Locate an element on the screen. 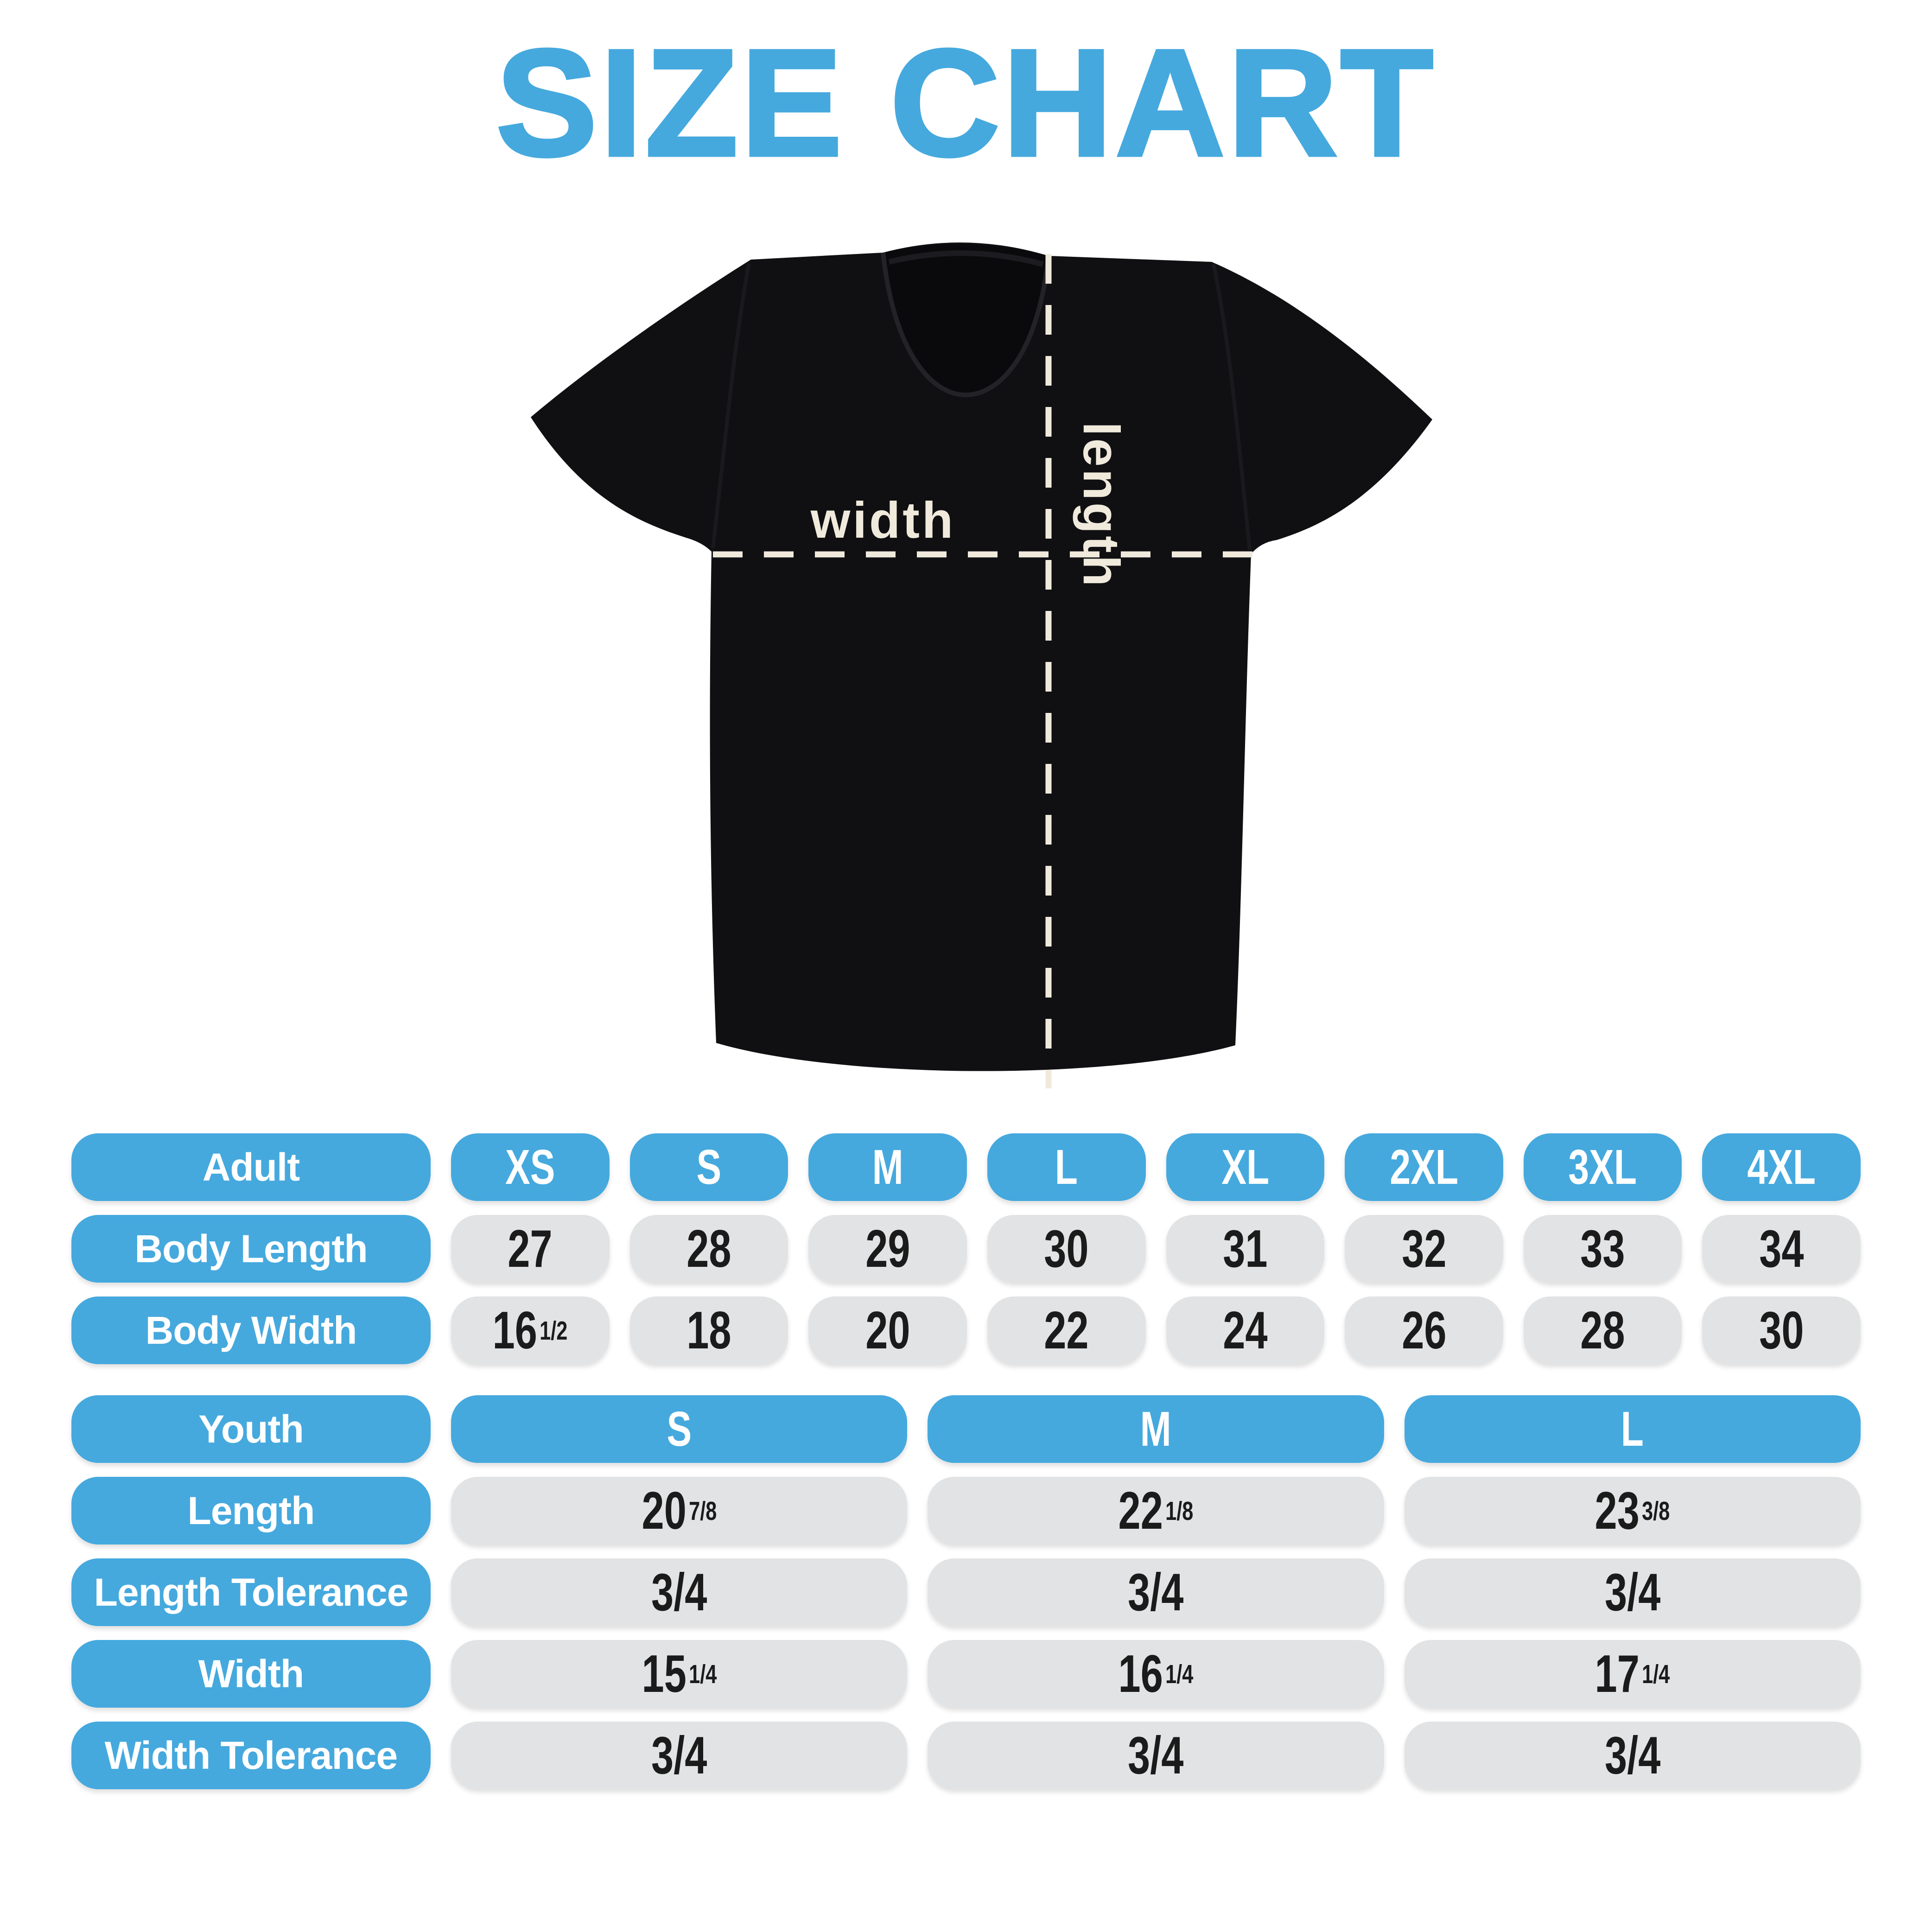 This screenshot has height=1932, width=1932. adult-row-label-body-width: Body Width is located at coordinates (251, 1330).